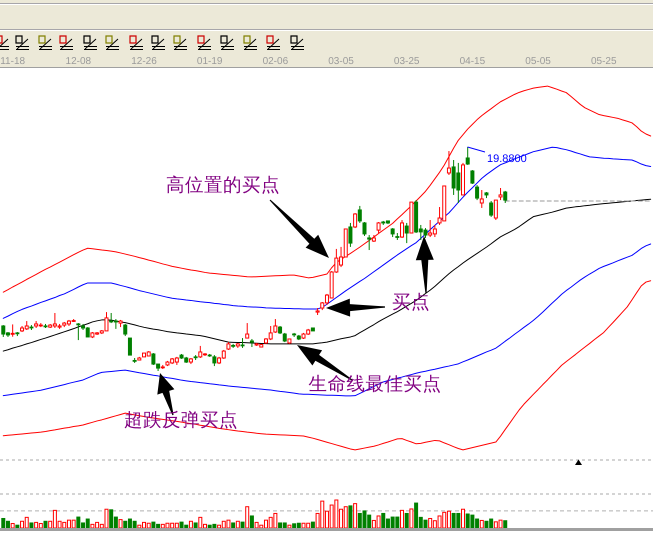 The height and width of the screenshot is (536, 653). Describe the element at coordinates (603, 61) in the screenshot. I see `x-tick-label: 05-25` at that location.